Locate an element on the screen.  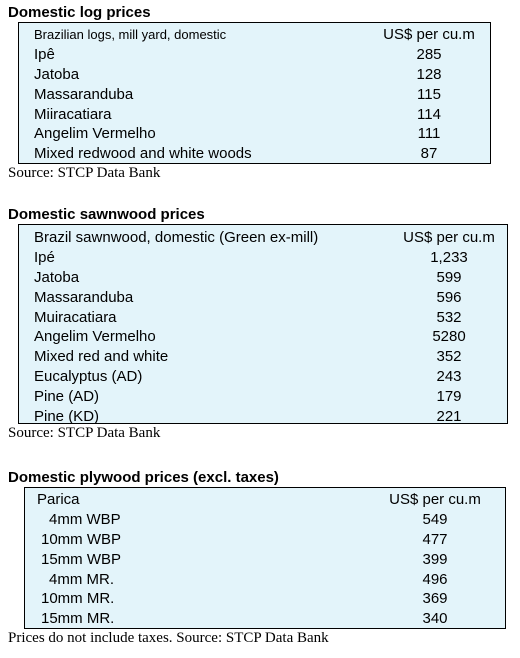
table-row: 15mm WBP 399 is located at coordinates (271, 559).